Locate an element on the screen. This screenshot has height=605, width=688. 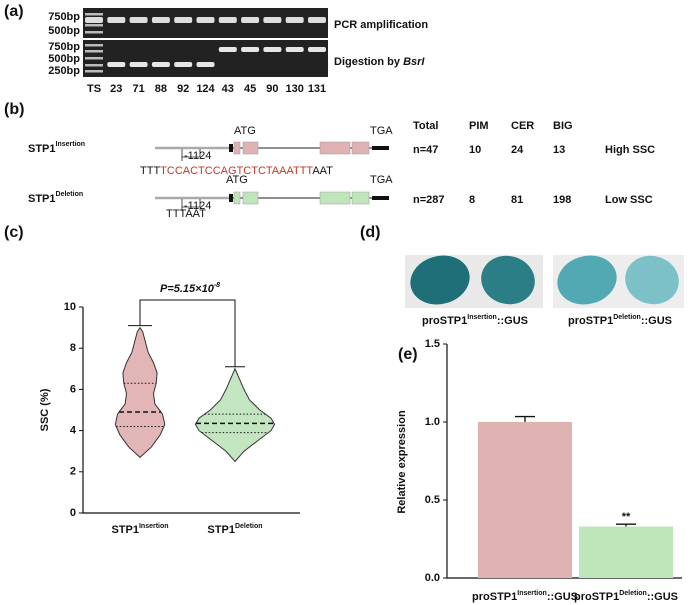
table-cell: 10 is located at coordinates (475, 150).